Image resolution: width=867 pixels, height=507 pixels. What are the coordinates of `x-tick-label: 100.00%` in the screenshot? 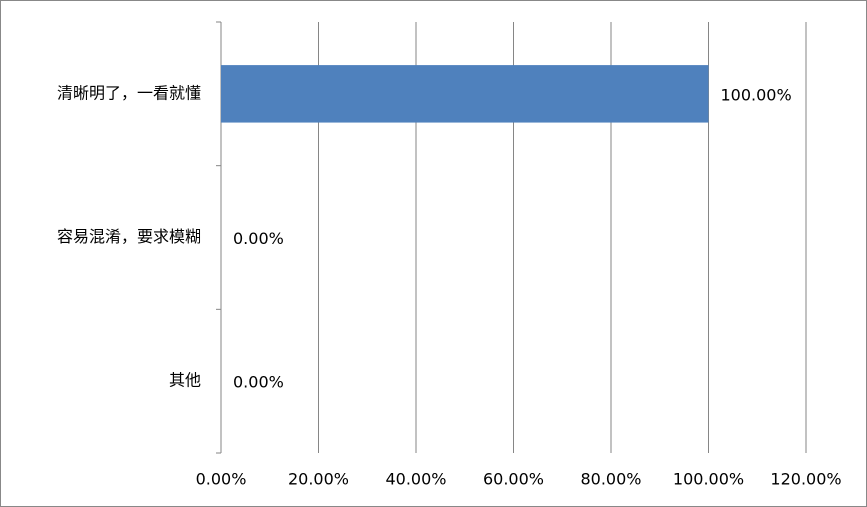 It's located at (708, 479).